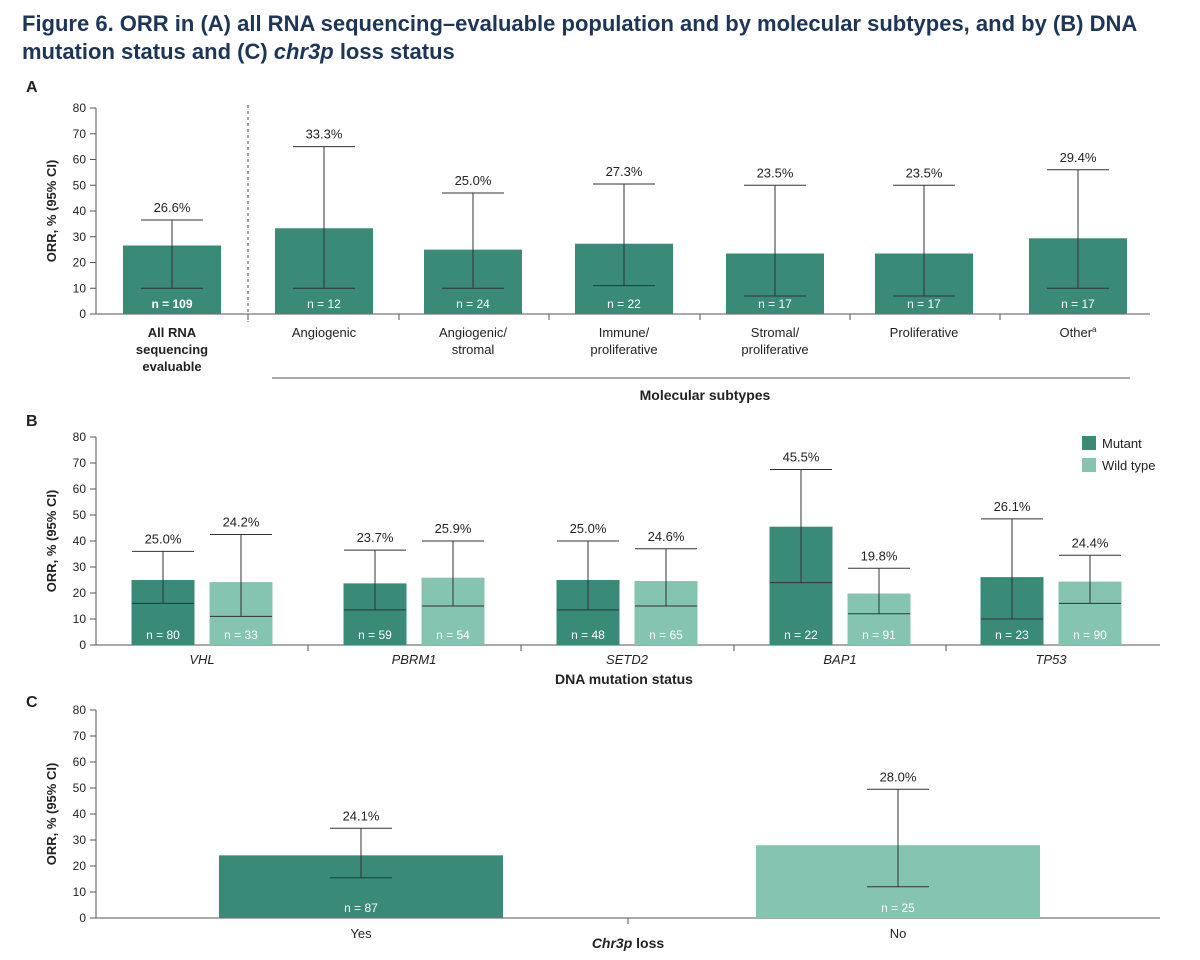 This screenshot has height=960, width=1200. Describe the element at coordinates (241, 635) in the screenshot. I see `n-label: n = 33` at that location.